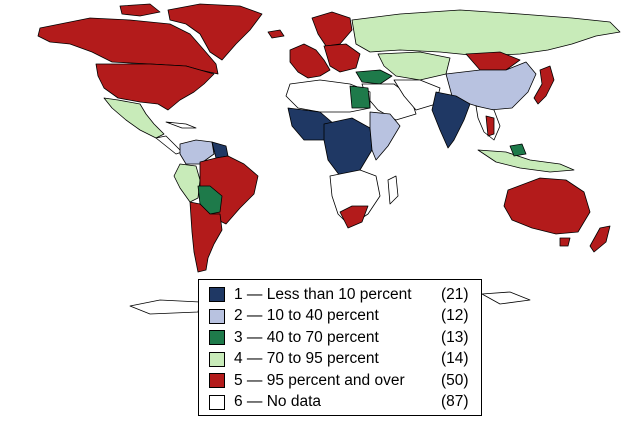  What do you see at coordinates (455, 359) in the screenshot?
I see `legend-count: (14)` at bounding box center [455, 359].